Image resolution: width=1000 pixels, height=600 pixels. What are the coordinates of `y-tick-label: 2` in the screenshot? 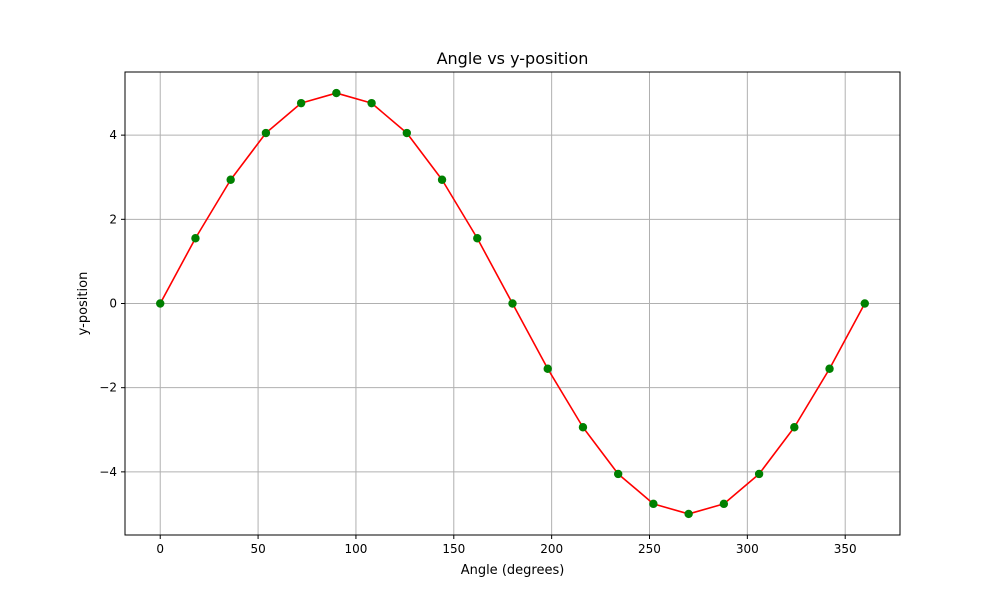 It's located at (113, 219).